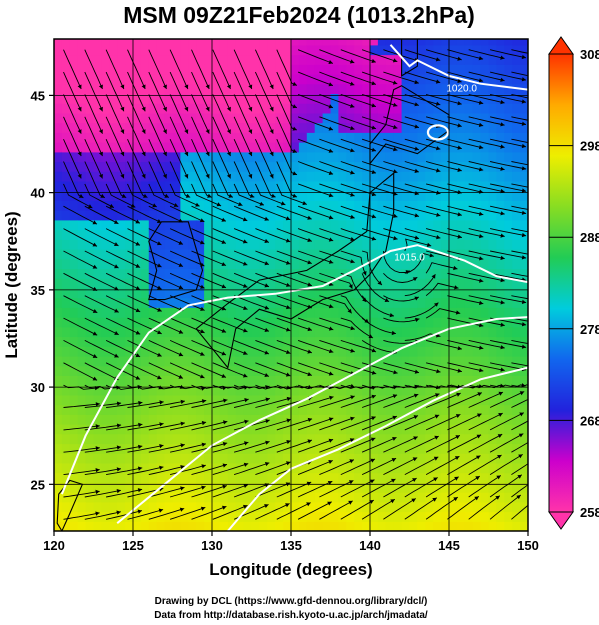 The image size is (599, 625). Describe the element at coordinates (573, 283) in the screenshot. I see `colorbar: 258 268 278 288 298 308` at that location.